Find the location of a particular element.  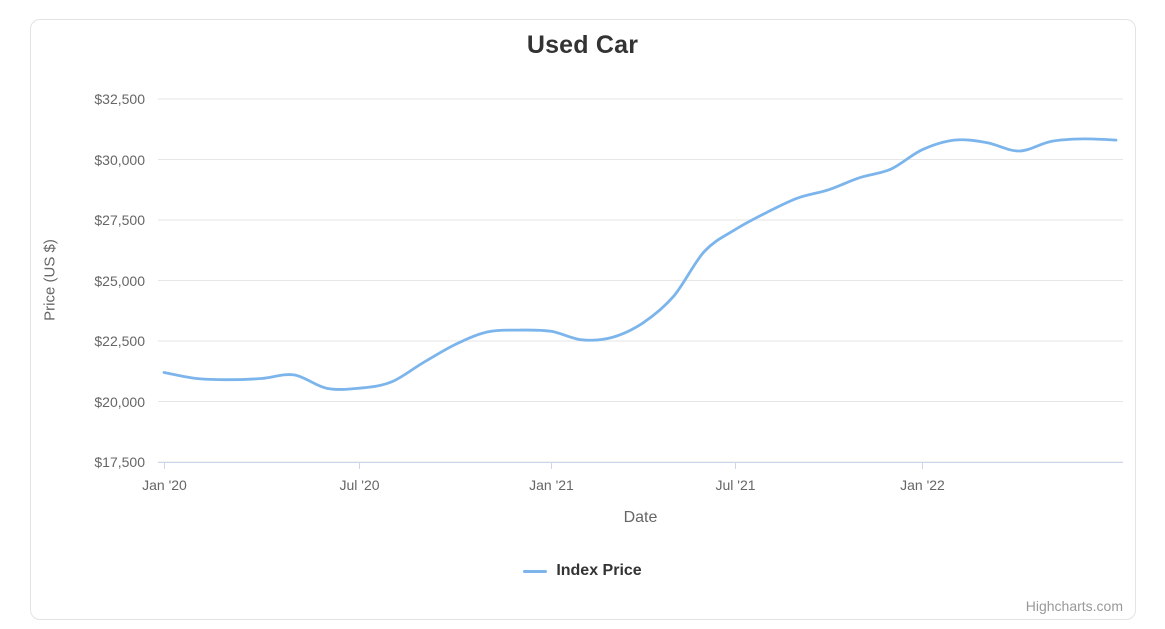

x-axis-tick-label: Jan '20 is located at coordinates (164, 485).